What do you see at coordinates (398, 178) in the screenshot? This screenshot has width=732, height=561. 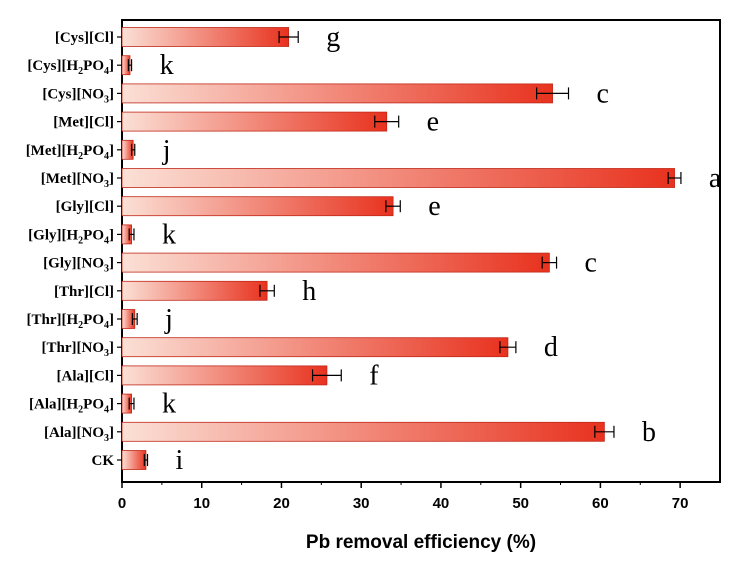 I see `bar-met-no3` at bounding box center [398, 178].